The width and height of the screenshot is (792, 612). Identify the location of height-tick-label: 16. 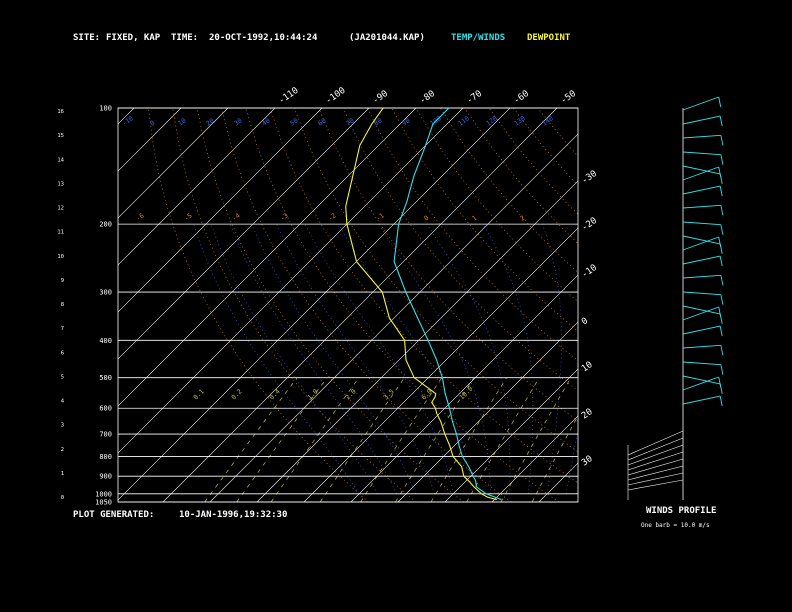
(60, 112).